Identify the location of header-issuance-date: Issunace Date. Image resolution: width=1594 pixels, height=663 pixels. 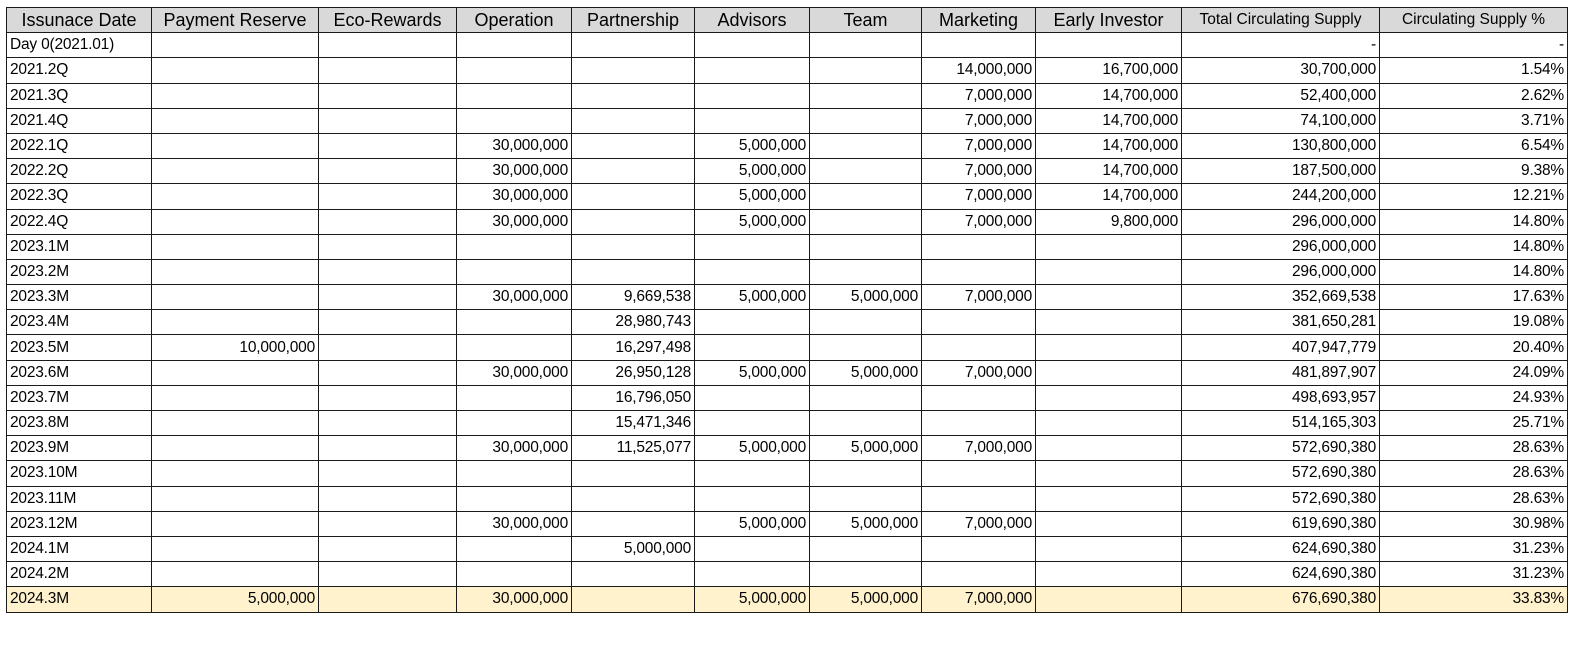
(79, 20).